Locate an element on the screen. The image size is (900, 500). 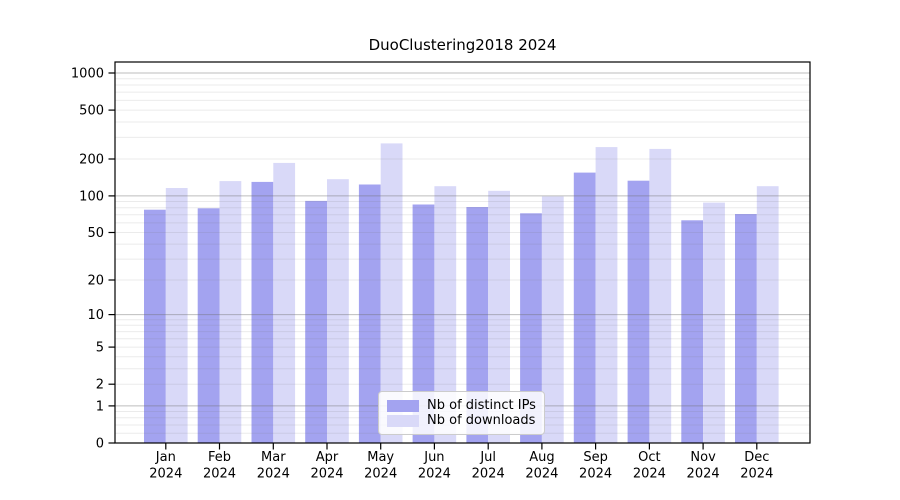
y-tick-label: 1 is located at coordinates (100, 406).